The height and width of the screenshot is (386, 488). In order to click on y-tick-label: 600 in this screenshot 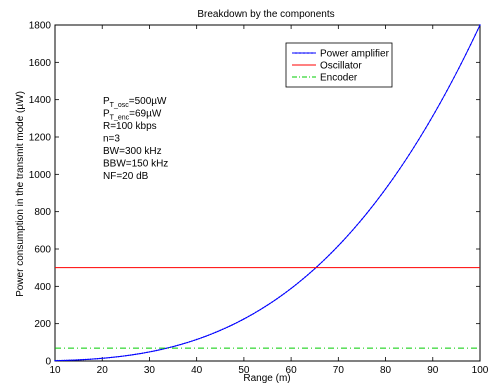, I will do `click(42, 250)`.